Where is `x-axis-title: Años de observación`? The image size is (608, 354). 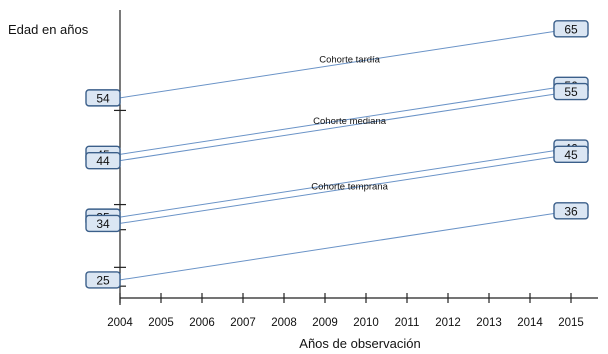
x-axis-title: Años de observación is located at coordinates (359, 343).